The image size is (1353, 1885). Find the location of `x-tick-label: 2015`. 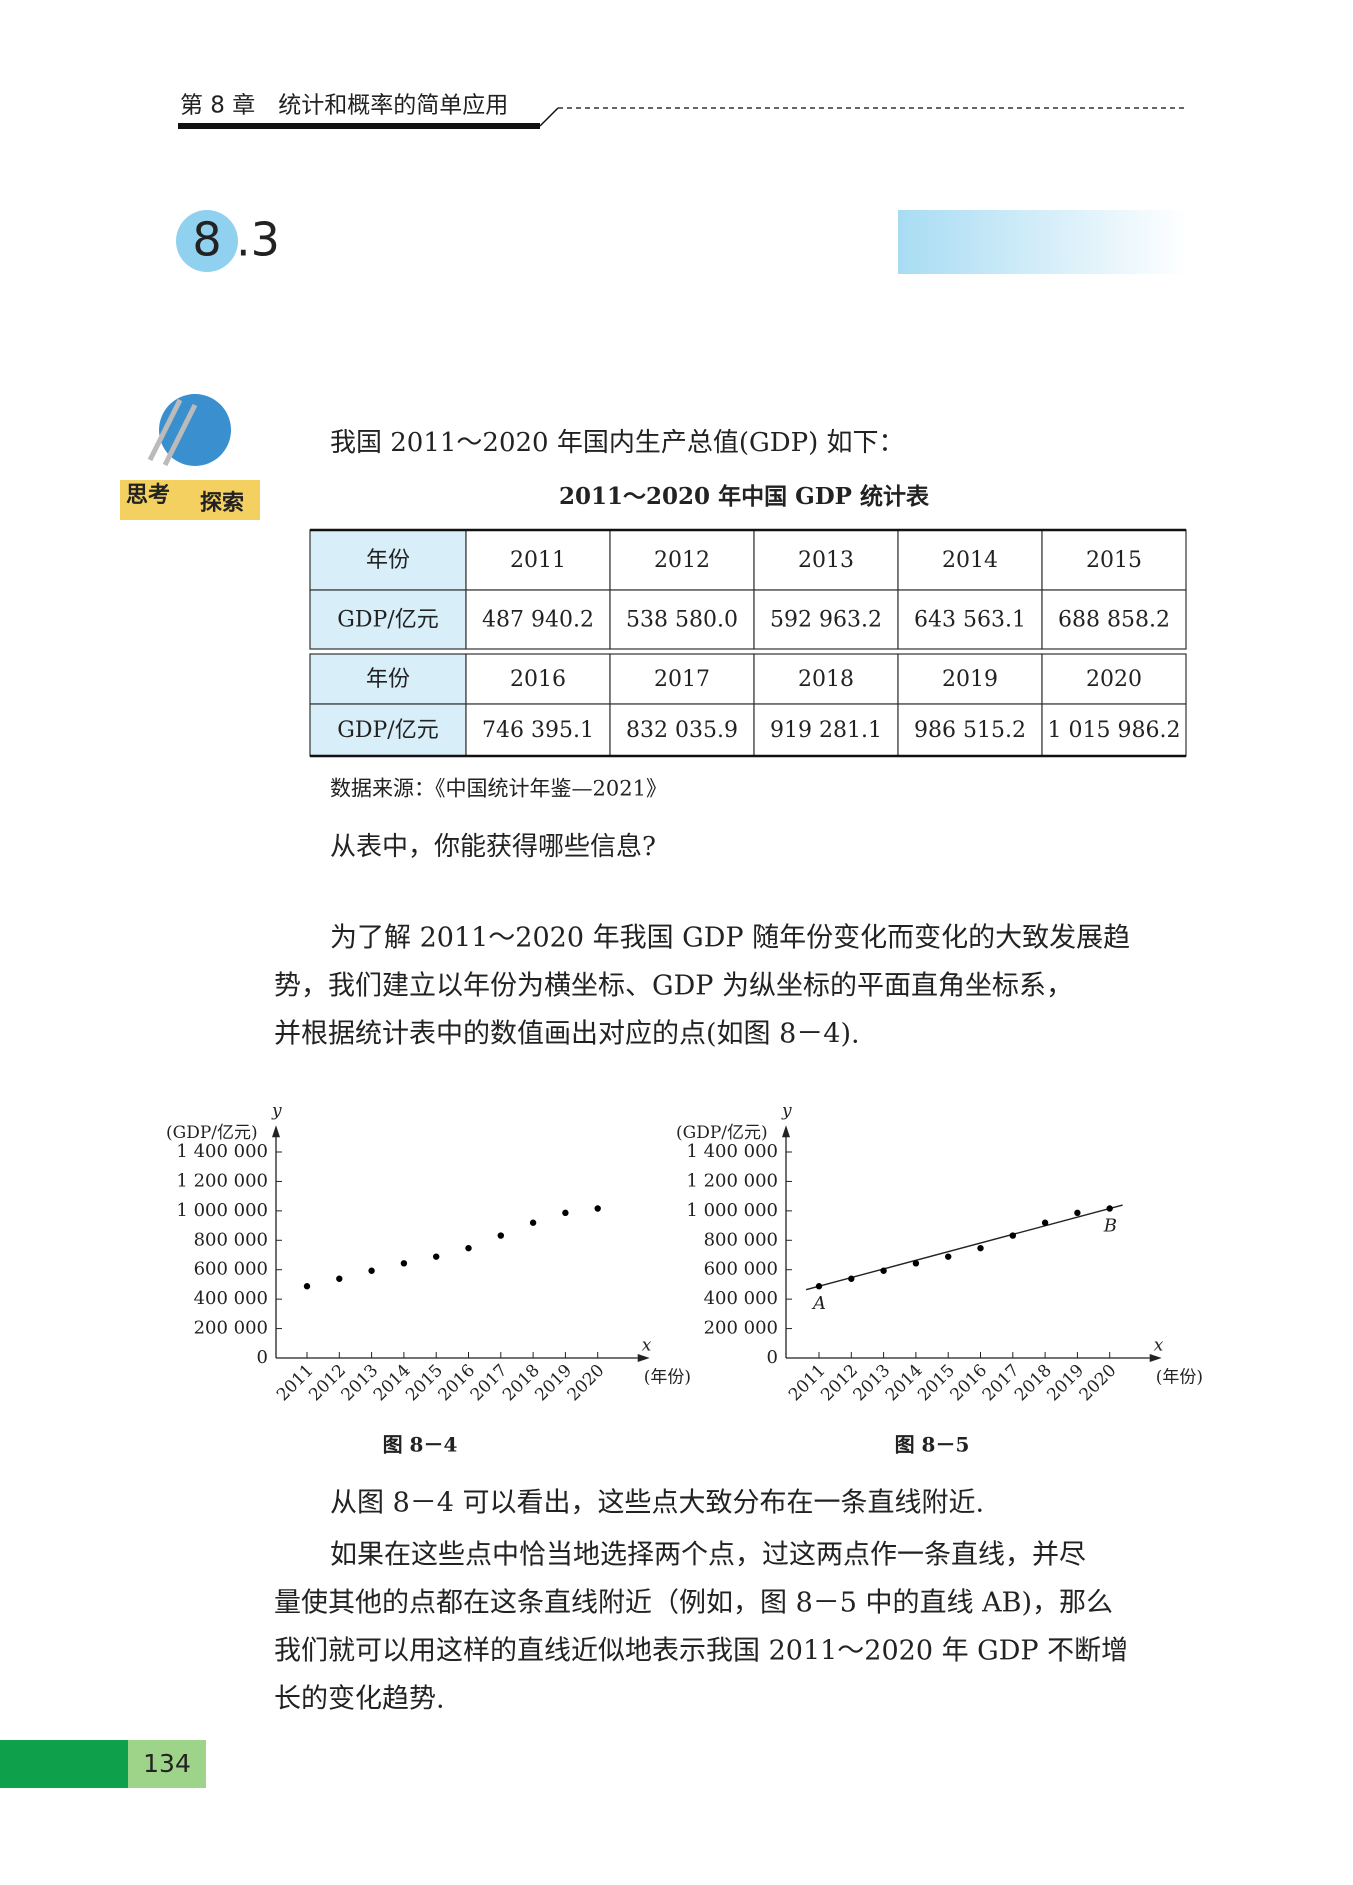

x-tick-label: 2015 is located at coordinates (424, 1383).